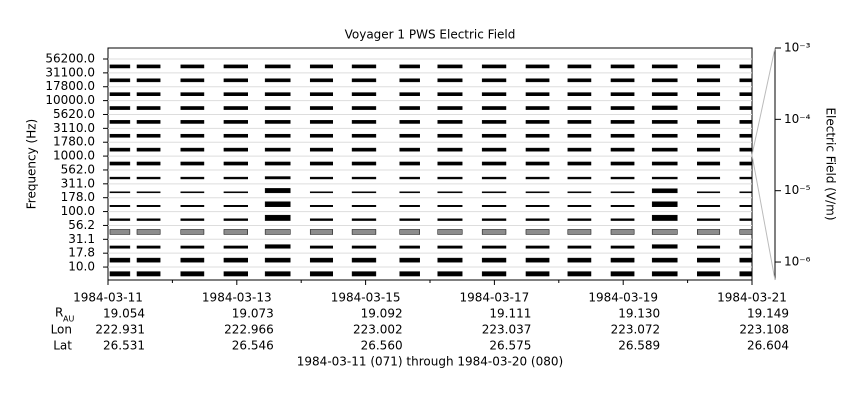 Image resolution: width=860 pixels, height=400 pixels. What do you see at coordinates (495, 298) in the screenshot?
I see `x-tick-label: 1984-03-17` at bounding box center [495, 298].